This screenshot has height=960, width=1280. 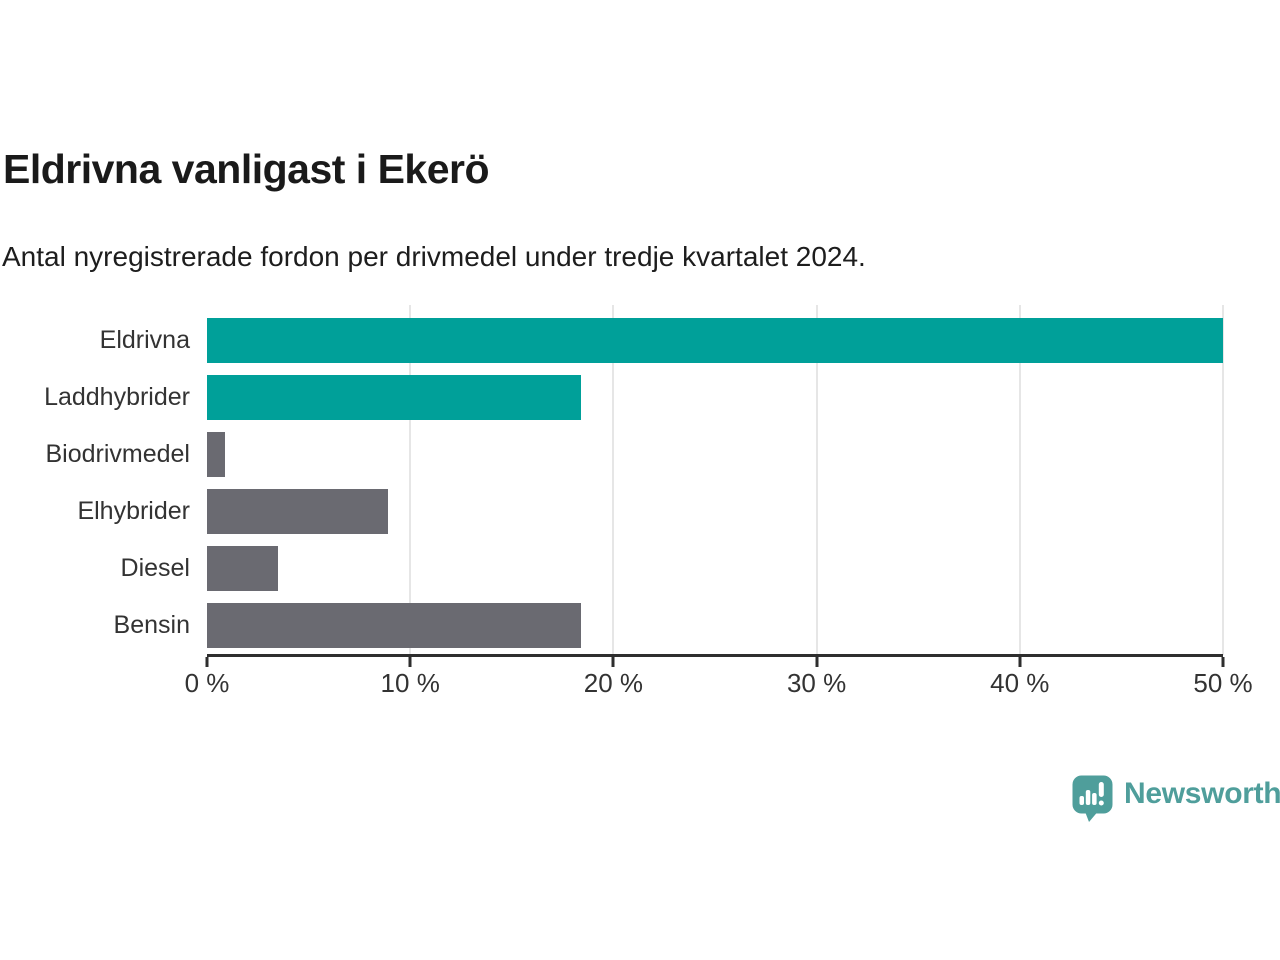 I want to click on newsworthy-logo-text: Newsworthy, so click(x=1202, y=793).